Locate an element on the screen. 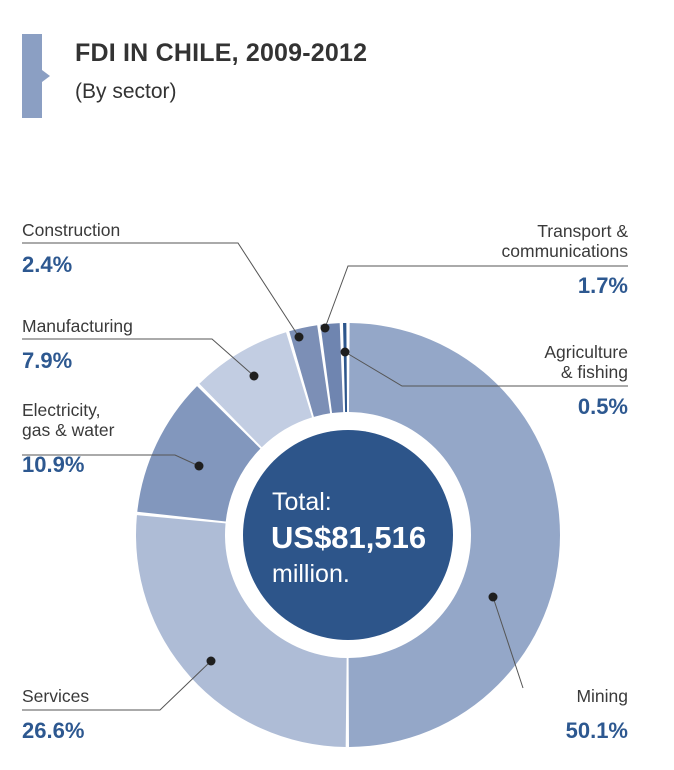  slice-transport-communications is located at coordinates (332, 368).